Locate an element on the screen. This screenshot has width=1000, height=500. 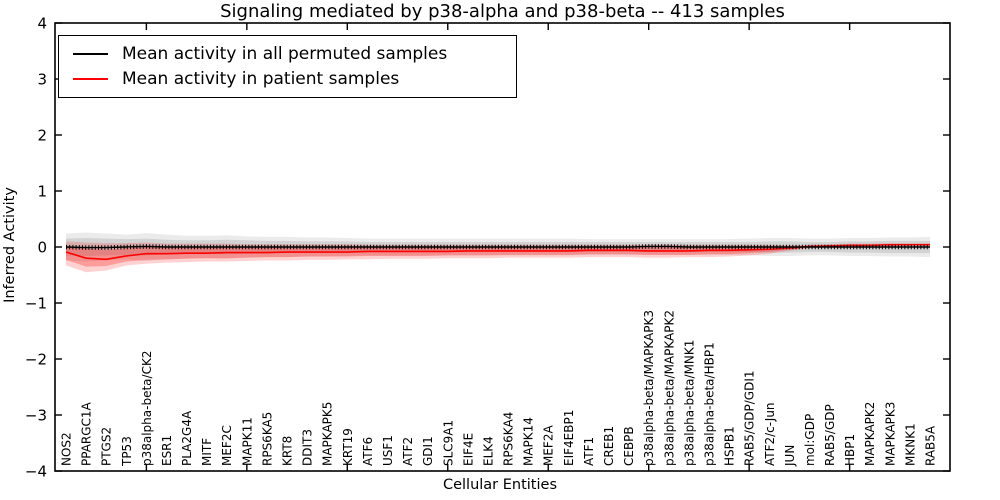
permuted-mean-line is located at coordinates (497, 247).